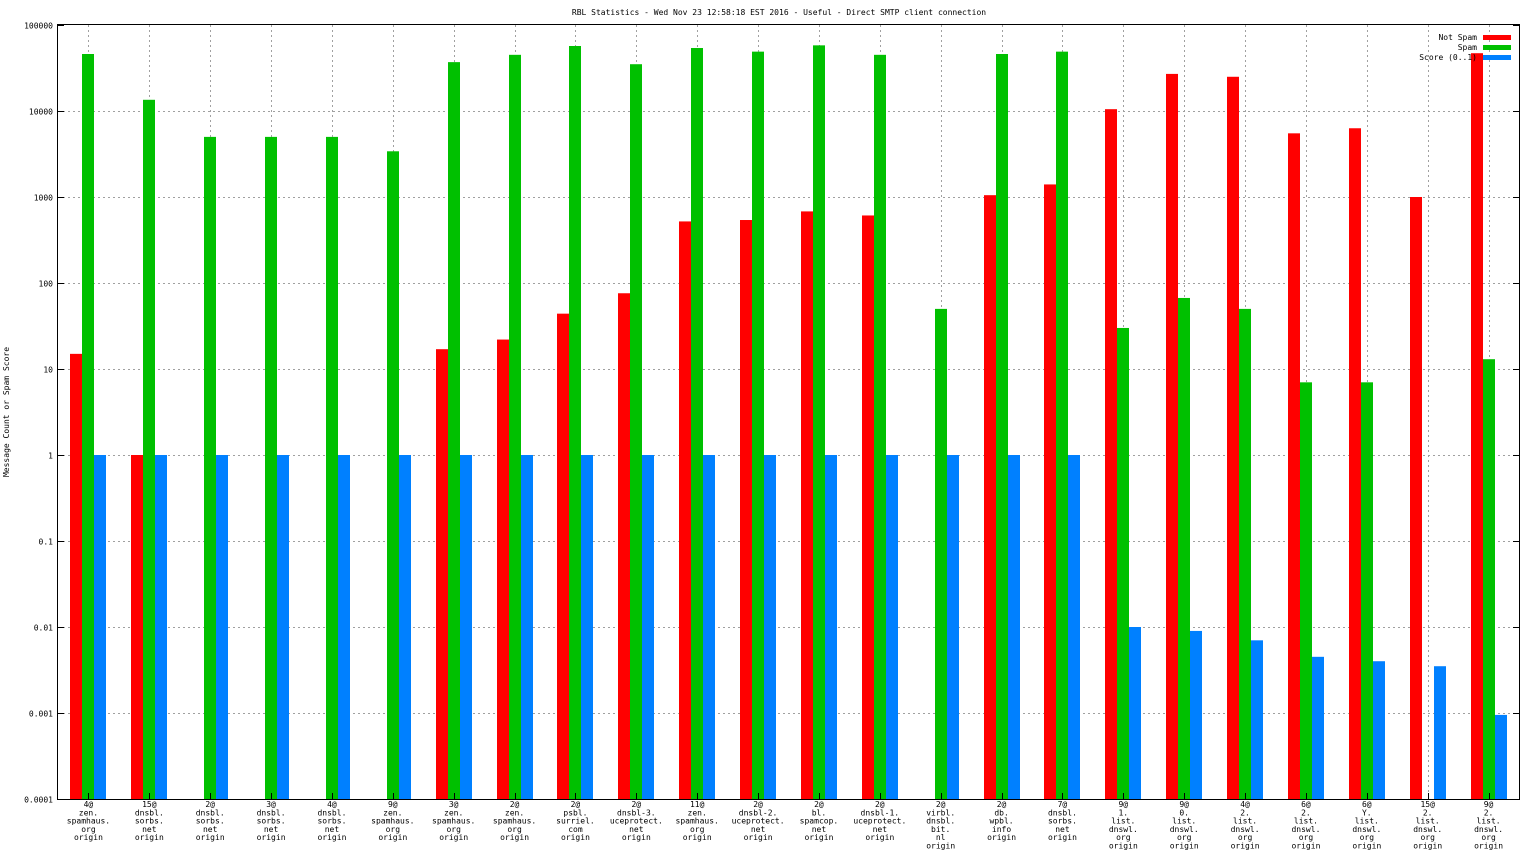 The height and width of the screenshot is (864, 1536). I want to click on y-tick-label: 1, so click(50, 456).